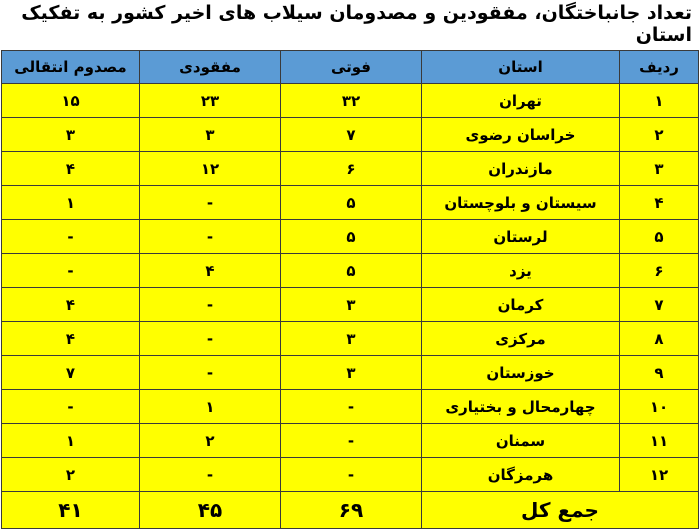 The width and height of the screenshot is (700, 529). Describe the element at coordinates (210, 168) in the screenshot. I see `cell-missing: ۱۲` at that location.